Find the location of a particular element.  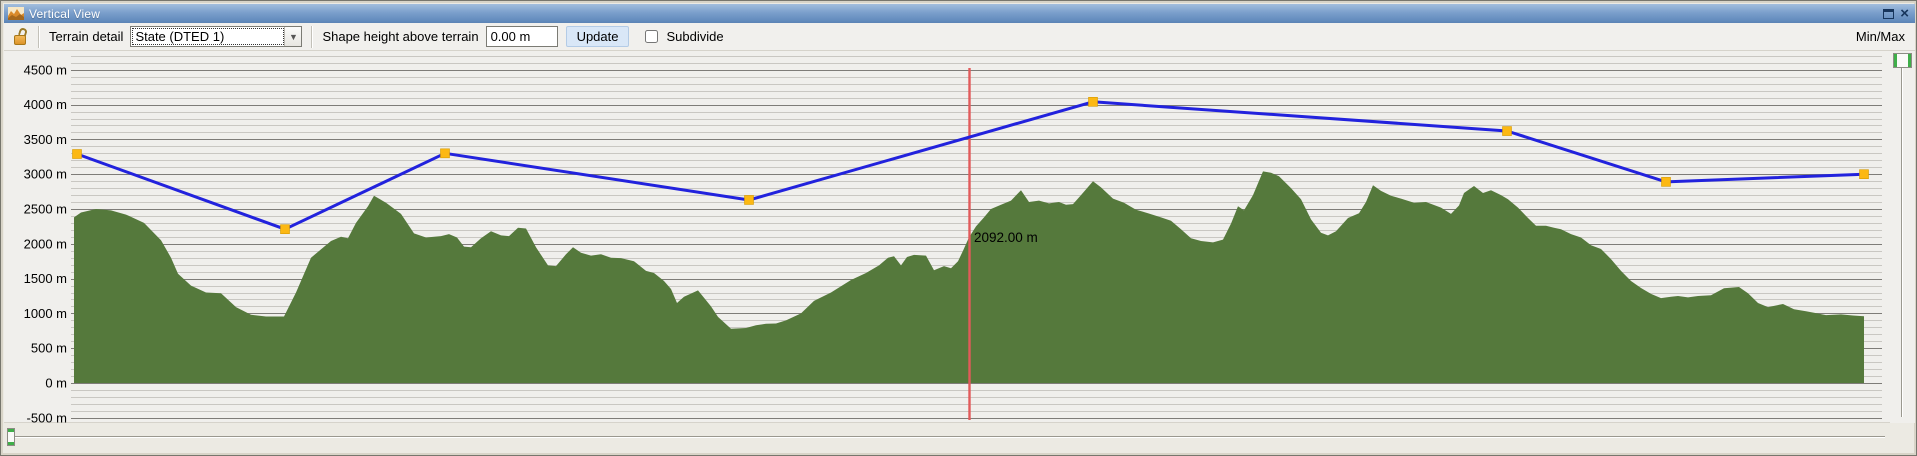

y-axis-tick-label: 2500 m is located at coordinates (45, 209).